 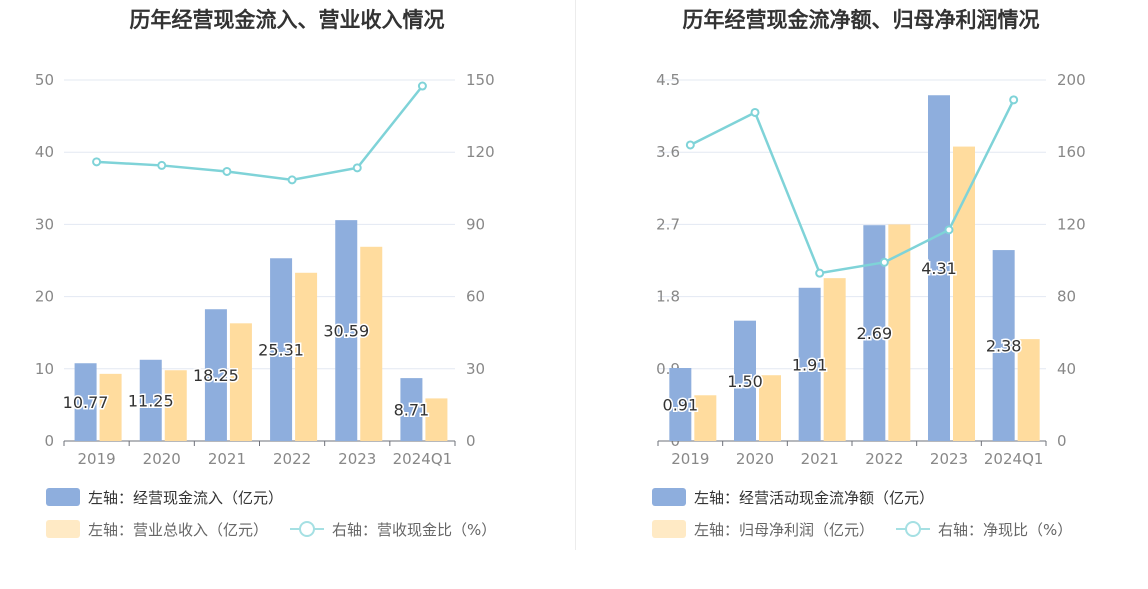 I want to click on bar-data-label: 18.25, so click(x=216, y=375).